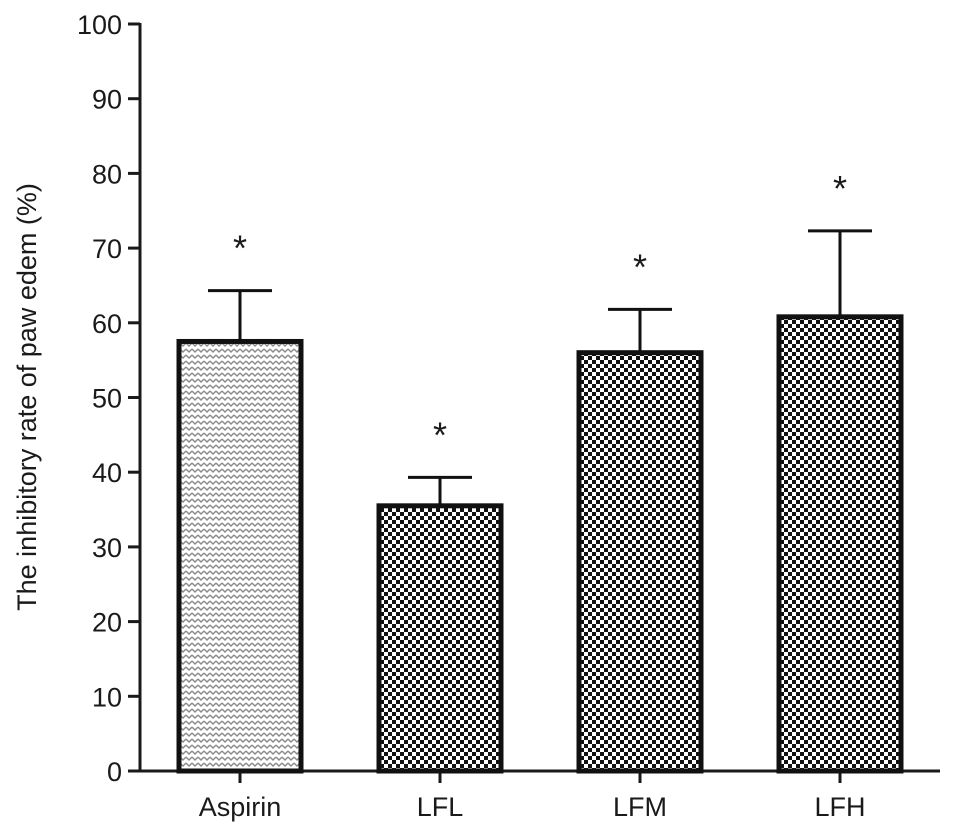 This screenshot has height=835, width=969. Describe the element at coordinates (107, 249) in the screenshot. I see `y-tick-label: 70` at that location.